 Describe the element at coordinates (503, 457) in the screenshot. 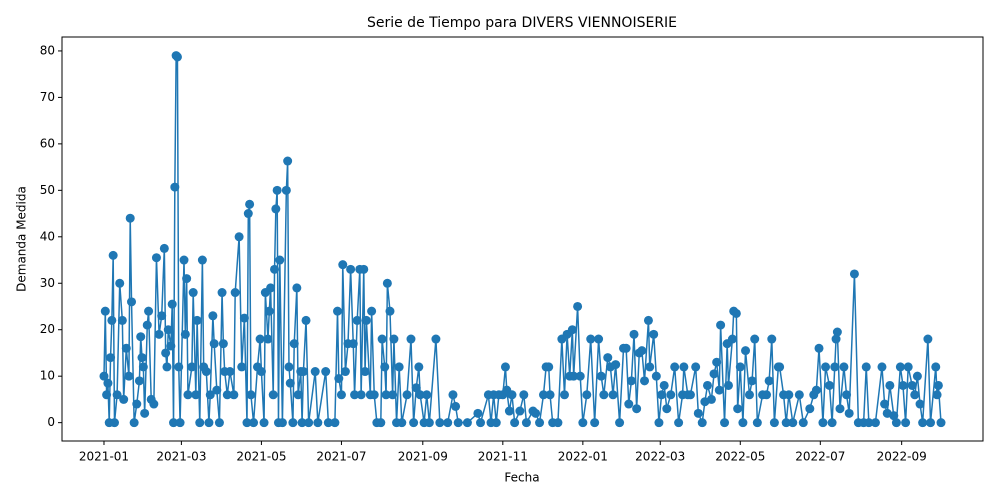

I see `x-tick-label: 2021-11` at that location.